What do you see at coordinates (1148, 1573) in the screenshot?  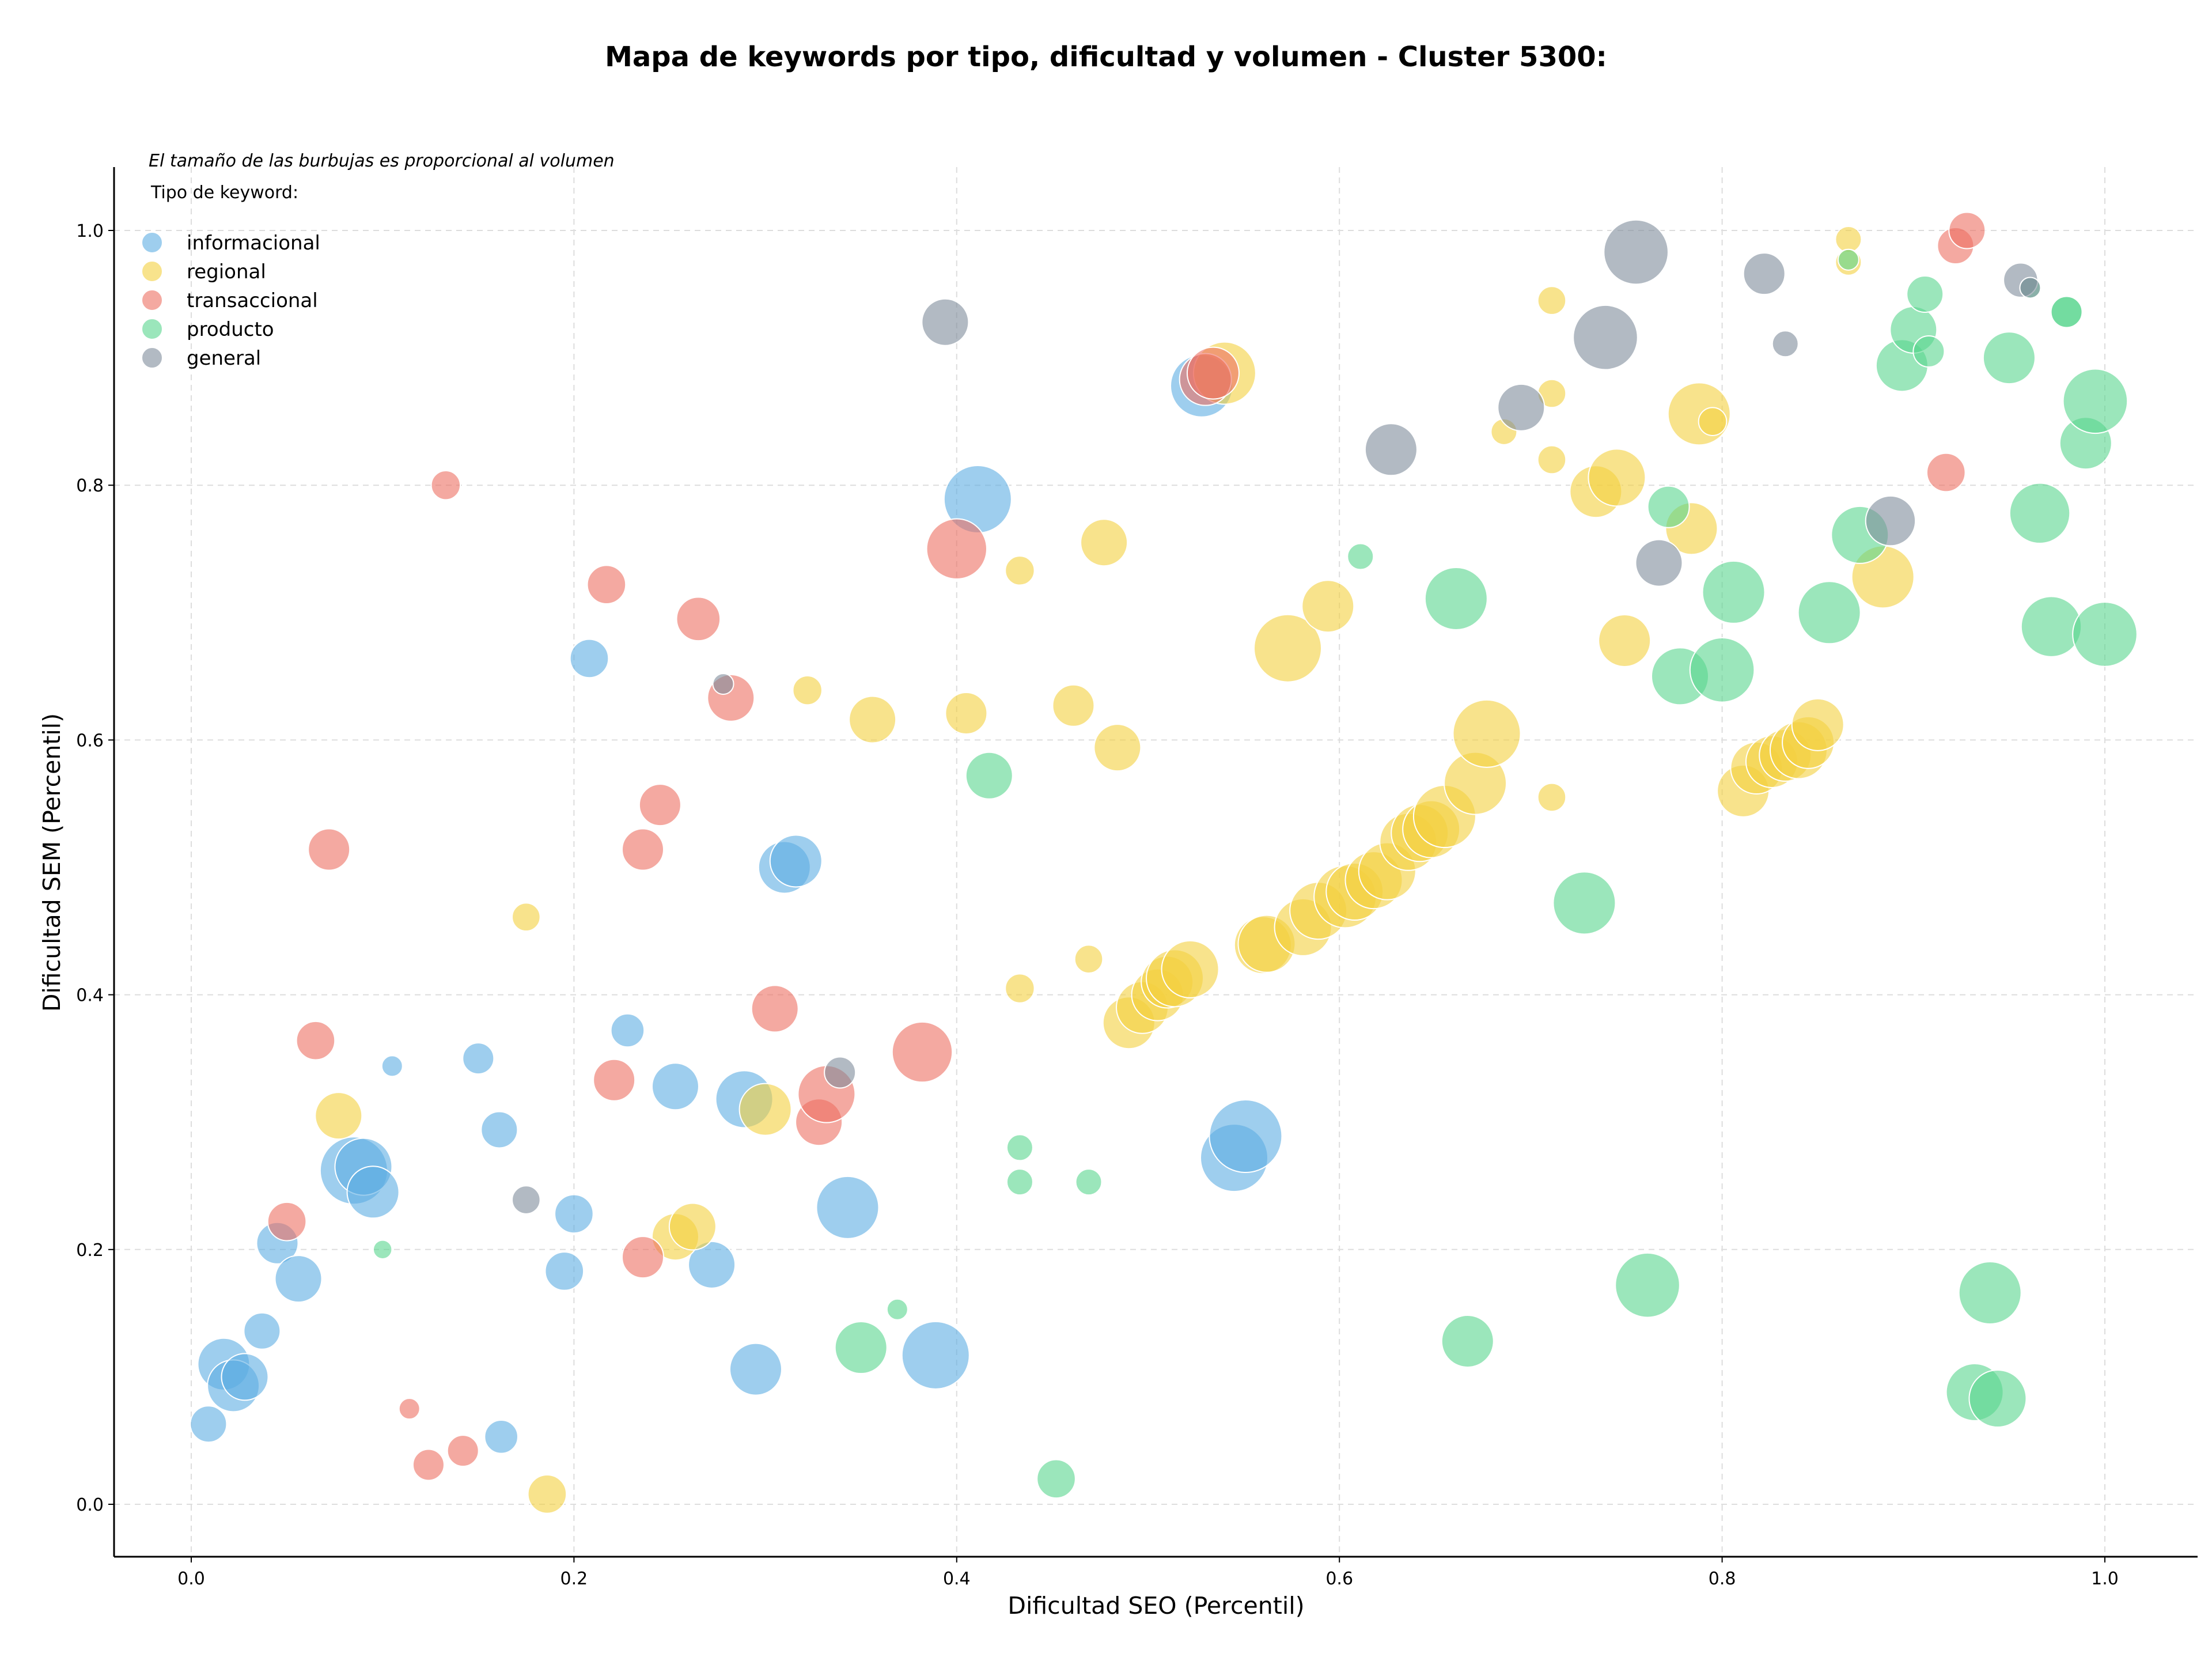 I see `x-ticks: 0.0 0.2 0.4 0.6 0.8 1.0` at bounding box center [1148, 1573].